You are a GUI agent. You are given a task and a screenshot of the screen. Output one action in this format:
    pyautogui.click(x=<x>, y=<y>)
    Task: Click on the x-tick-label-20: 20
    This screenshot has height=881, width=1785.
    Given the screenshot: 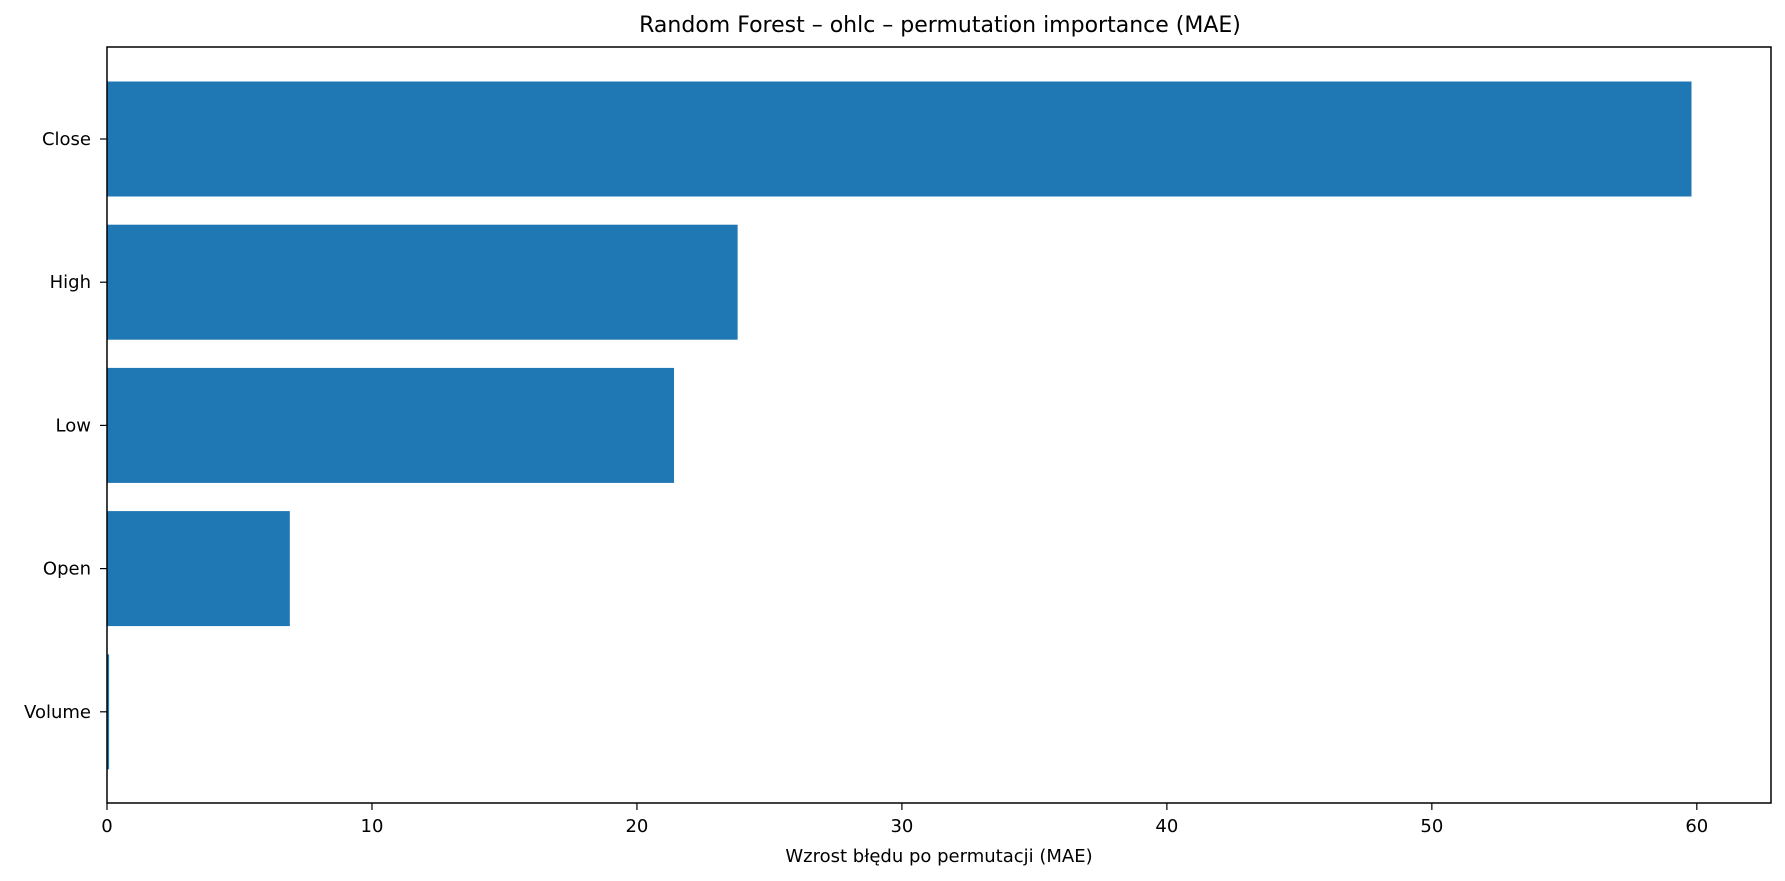 What is the action you would take?
    pyautogui.click(x=636, y=826)
    